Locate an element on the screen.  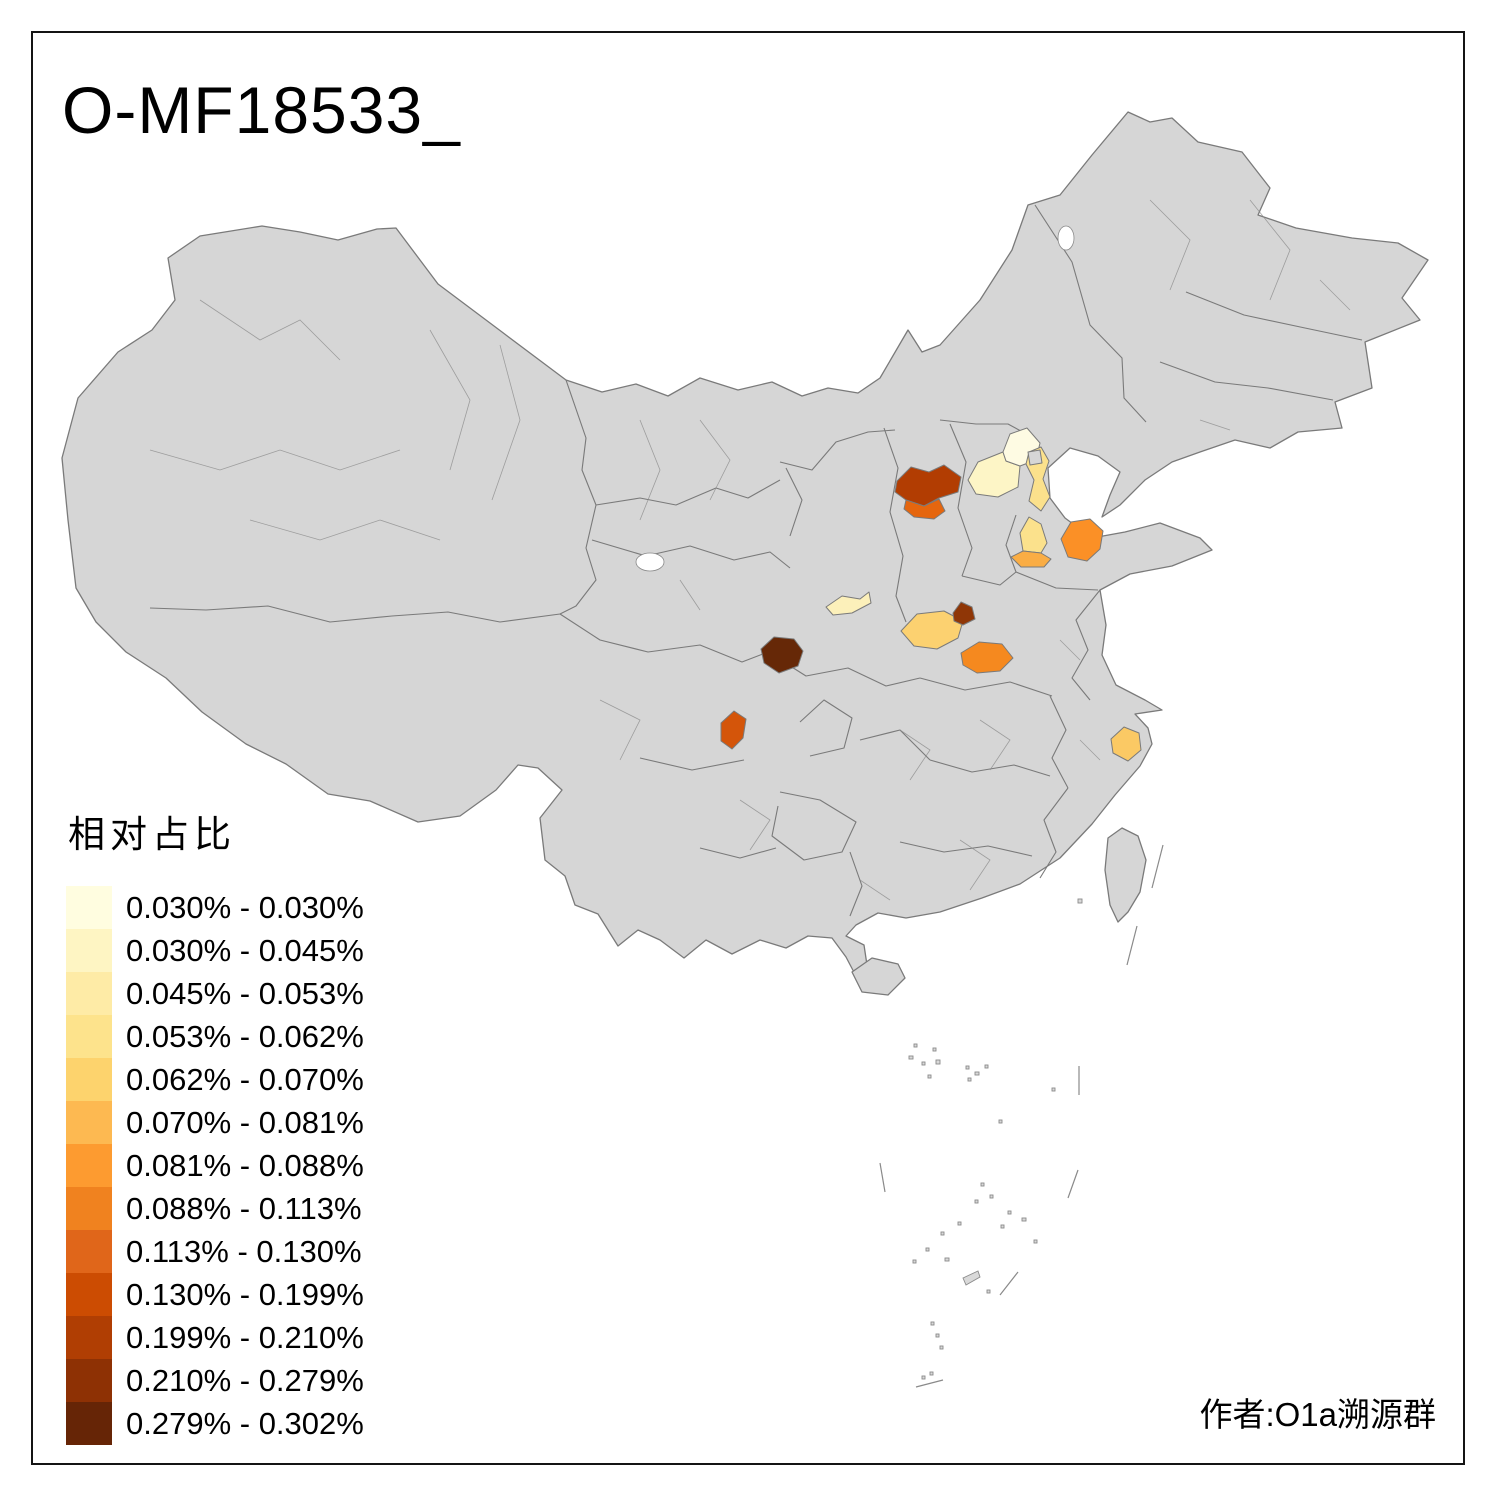
legend-label: 0.053% - 0.062% is located at coordinates (245, 1036).